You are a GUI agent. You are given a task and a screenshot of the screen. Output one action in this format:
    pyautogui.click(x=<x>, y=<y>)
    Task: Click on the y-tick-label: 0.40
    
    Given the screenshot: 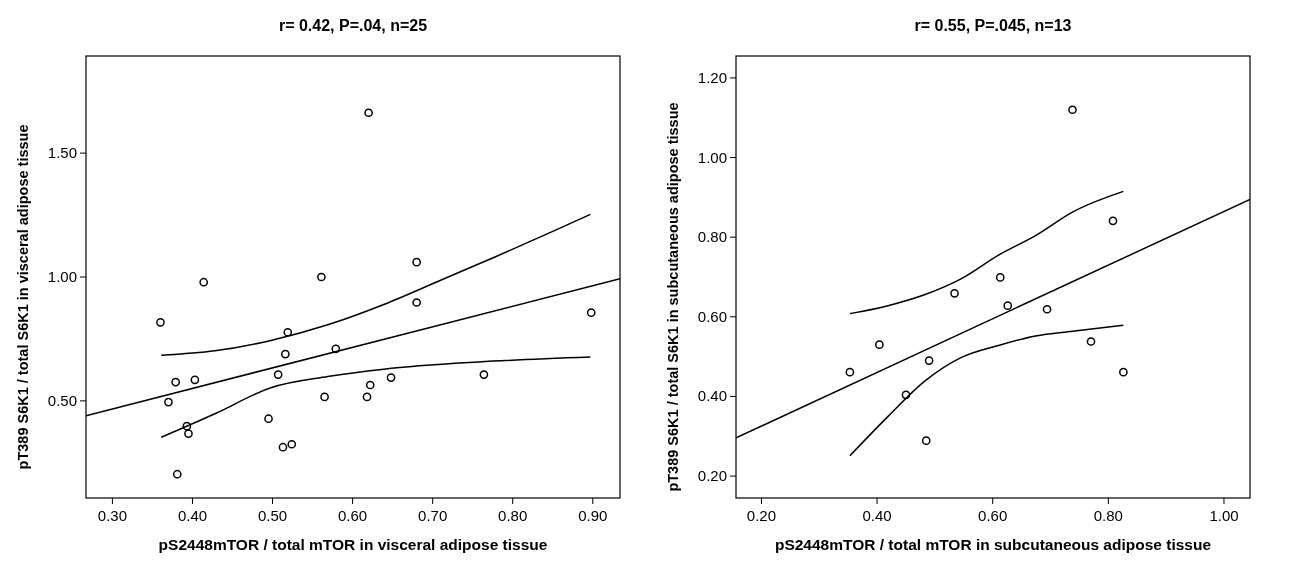 What is the action you would take?
    pyautogui.click(x=712, y=396)
    